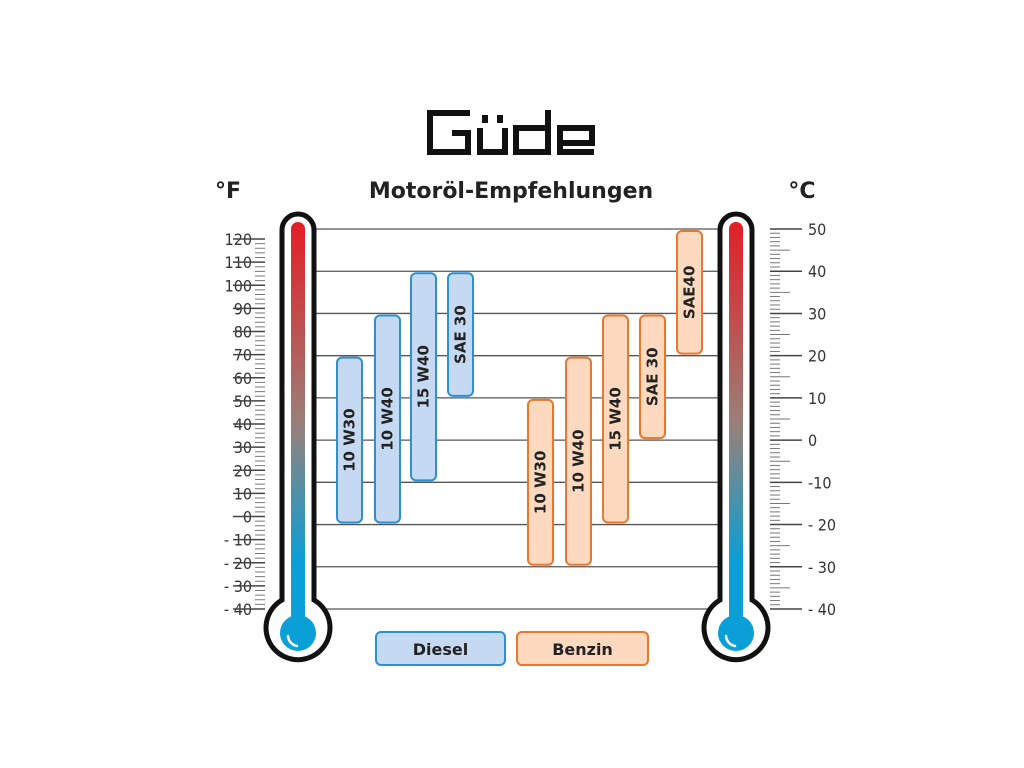 Image resolution: width=1024 pixels, height=768 pixels. Describe the element at coordinates (817, 271) in the screenshot. I see `celsius-tick-label: 40` at that location.